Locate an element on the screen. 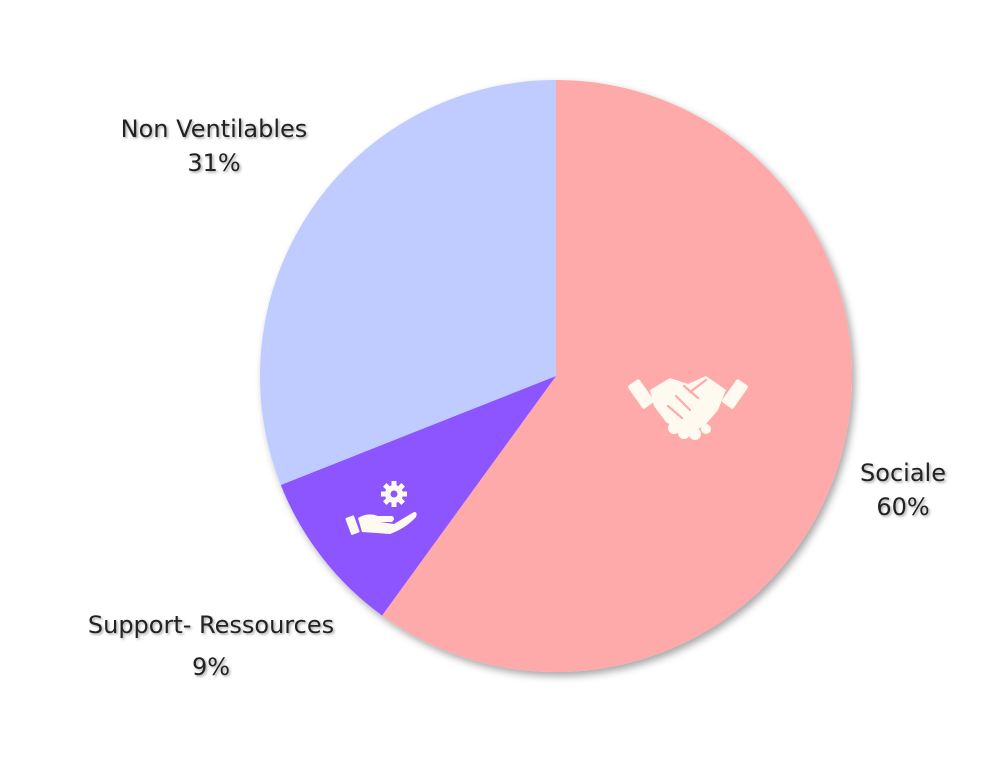 Image resolution: width=1008 pixels, height=768 pixels. hand-gear-icon is located at coordinates (381, 508).